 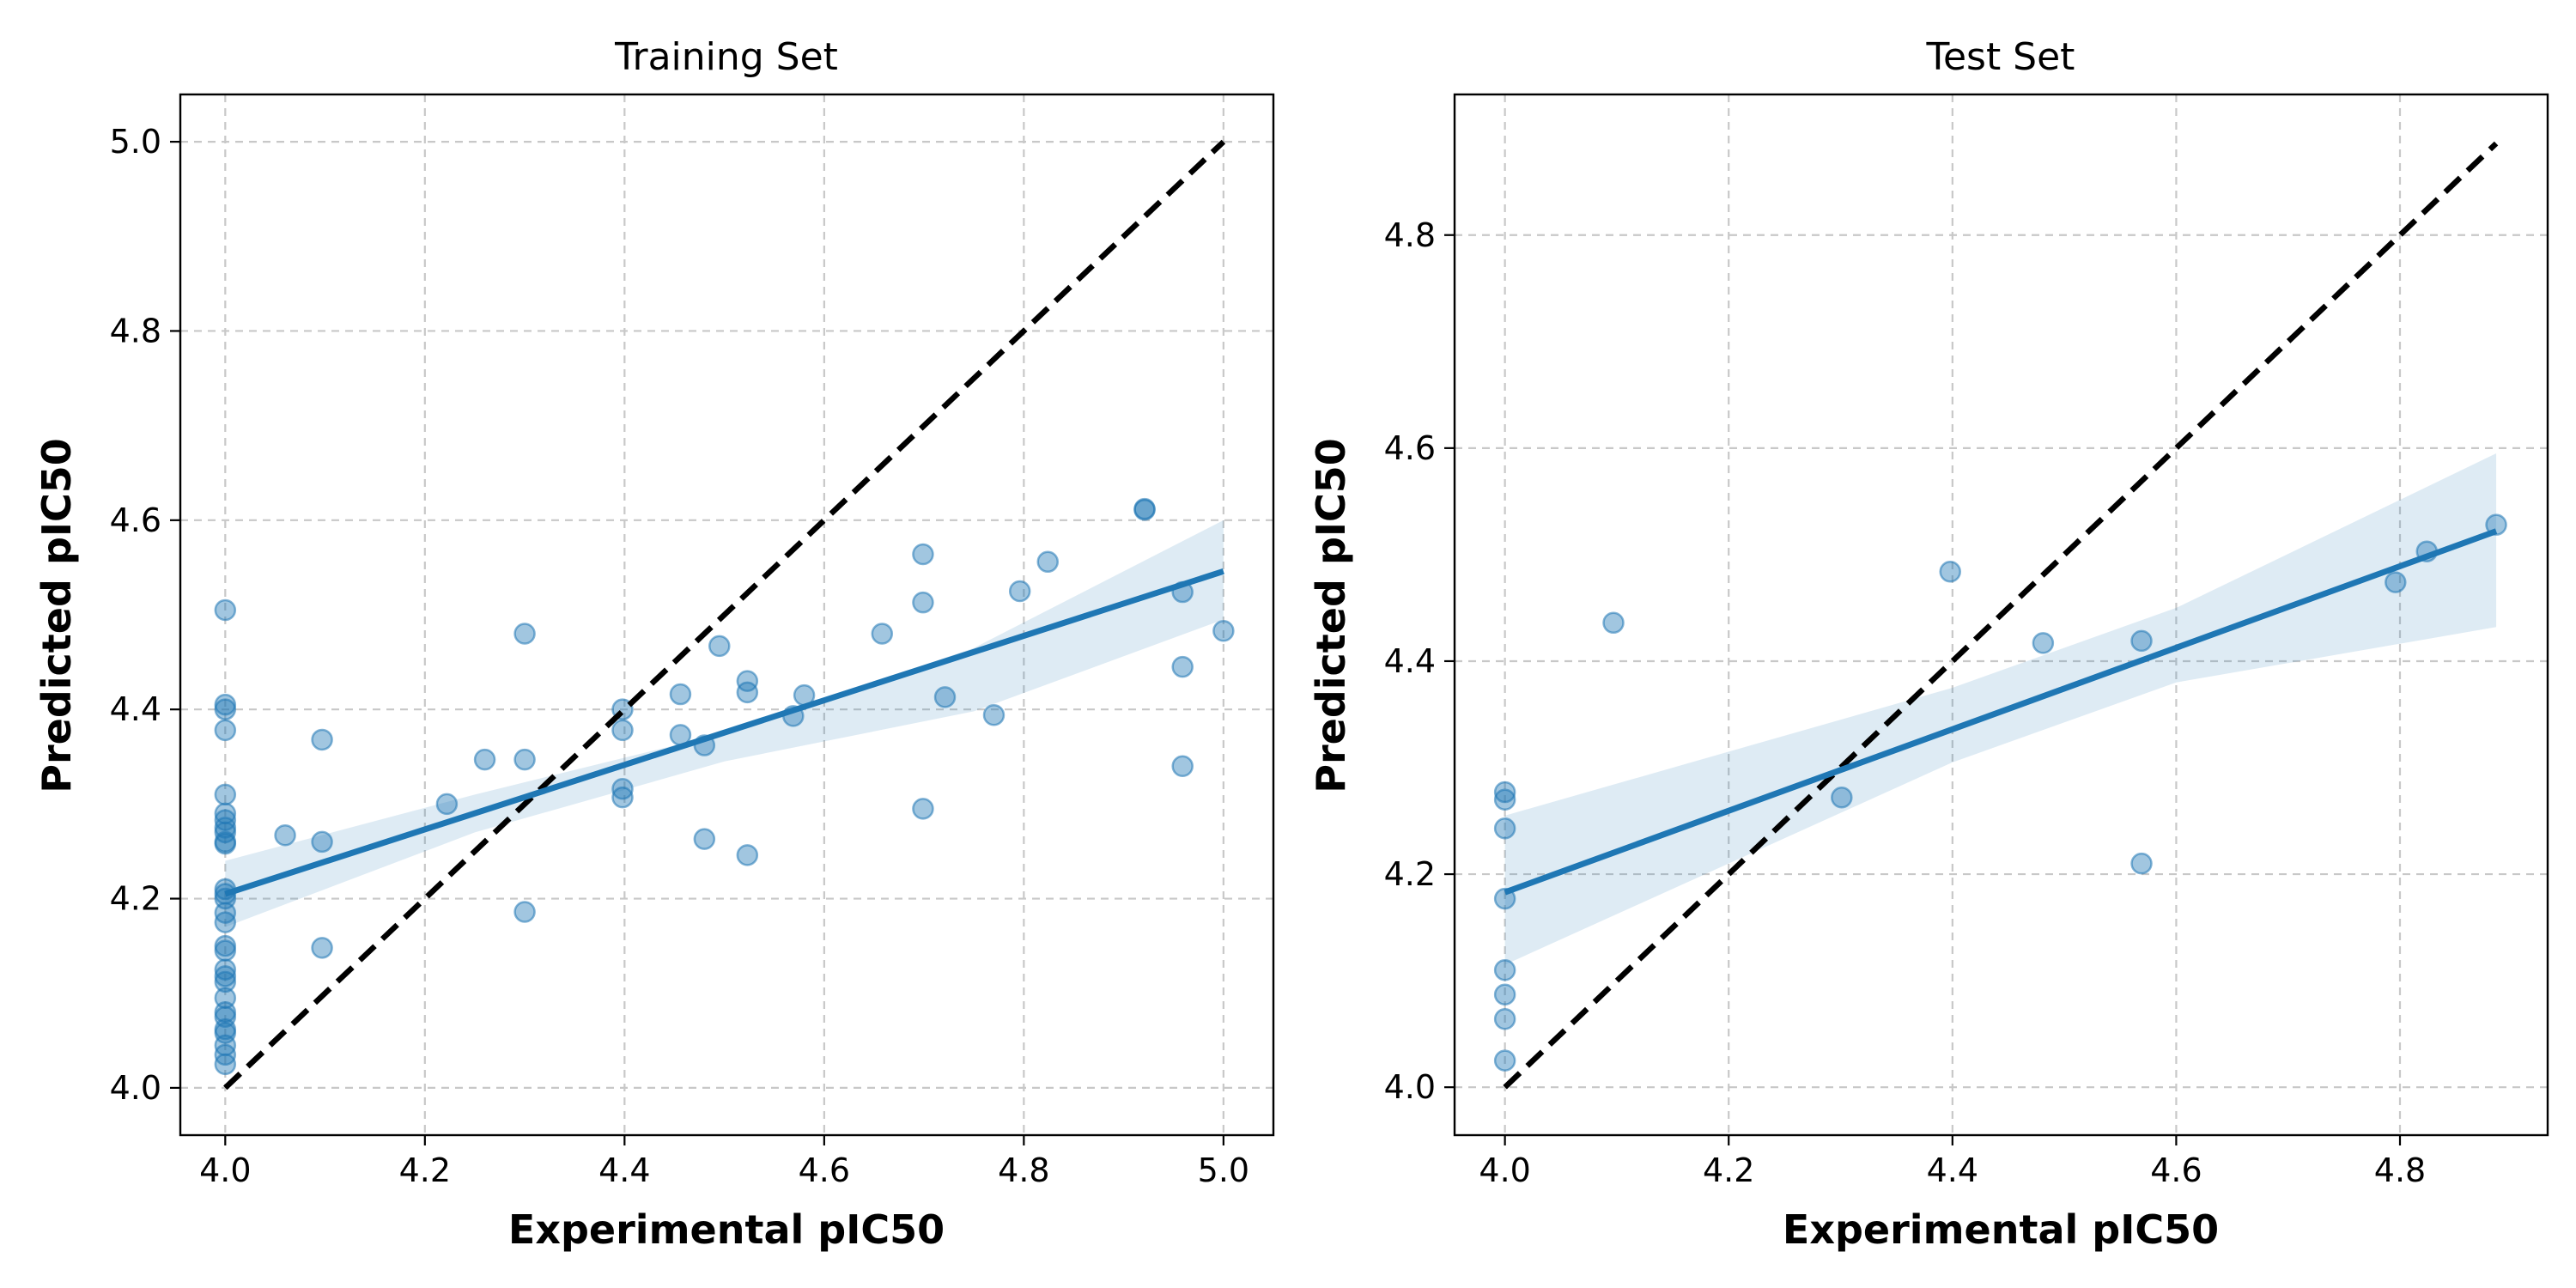 I want to click on test-y-tick-label: 4.0, so click(x=1410, y=1087).